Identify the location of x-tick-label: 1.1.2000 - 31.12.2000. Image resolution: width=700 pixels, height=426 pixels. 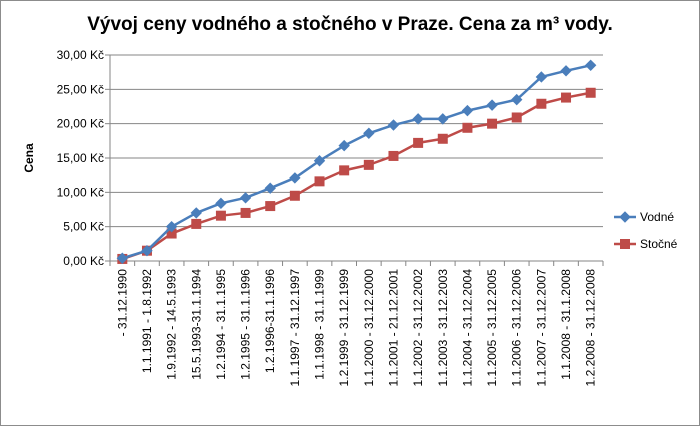
(369, 328).